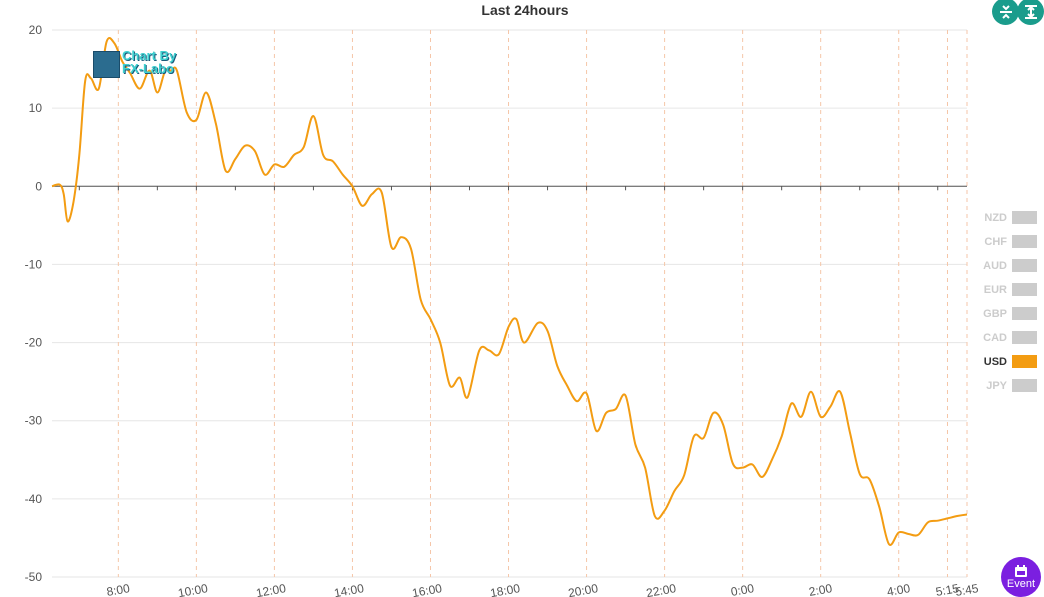 Image resolution: width=1044 pixels, height=597 pixels. What do you see at coordinates (34, 577) in the screenshot?
I see `y-tick-label: -50` at bounding box center [34, 577].